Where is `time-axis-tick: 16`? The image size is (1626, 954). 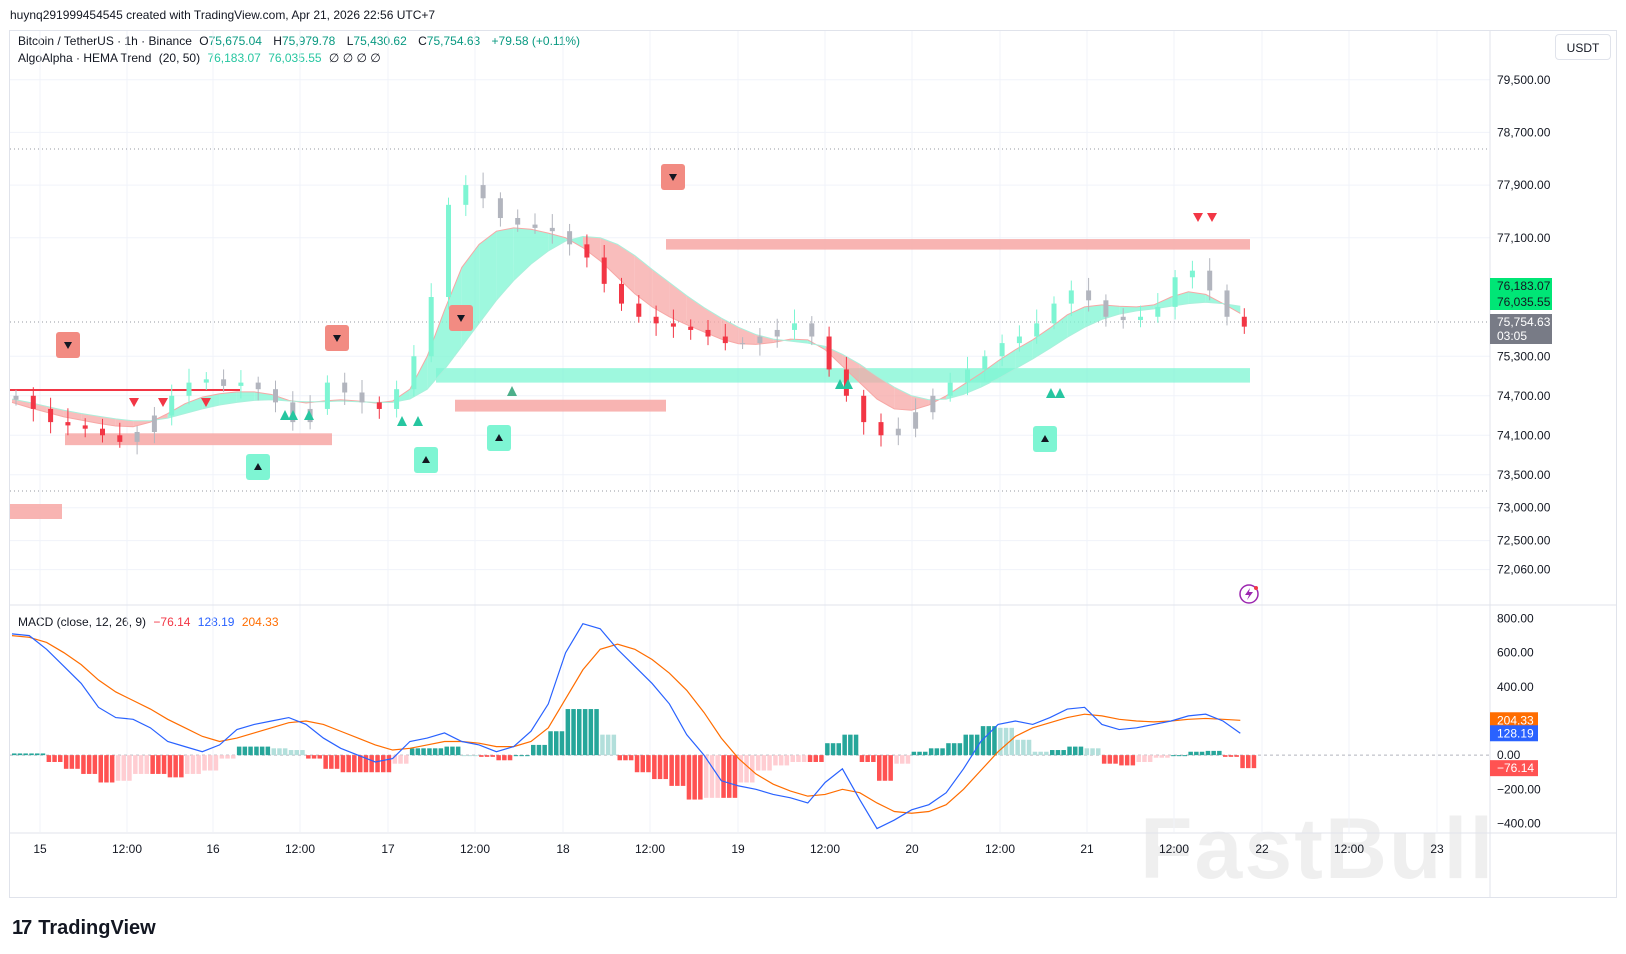 time-axis-tick: 16 is located at coordinates (213, 849).